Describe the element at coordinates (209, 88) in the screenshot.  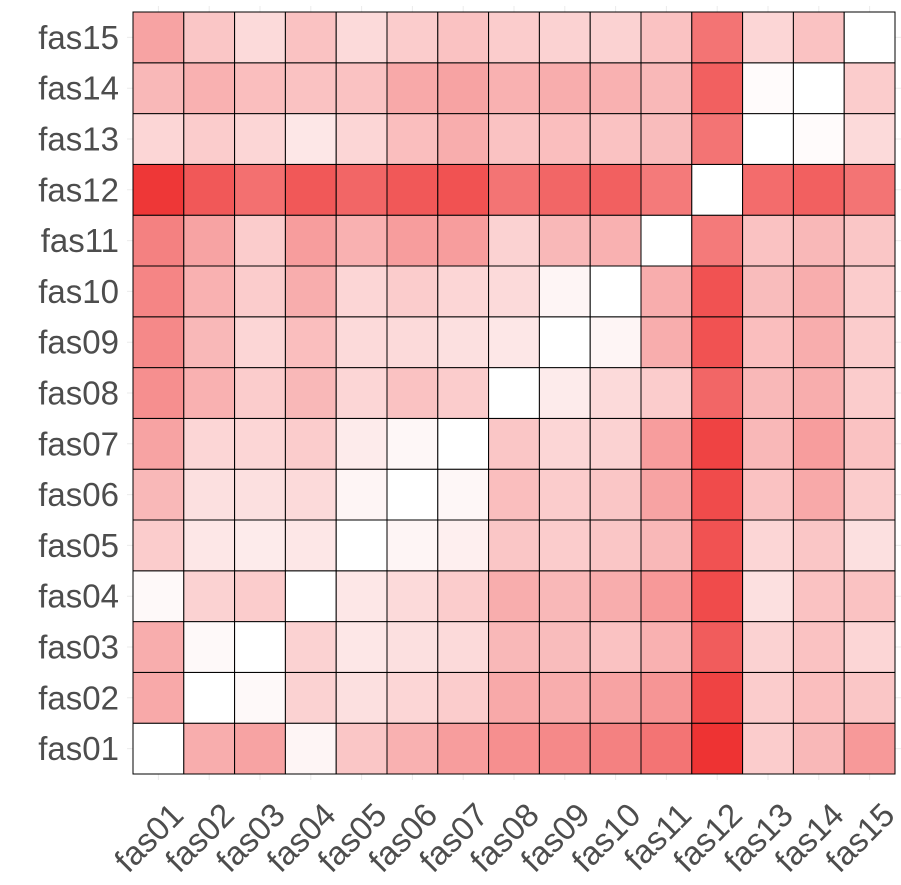
I see `heatmap-cell-fas14-fas02` at that location.